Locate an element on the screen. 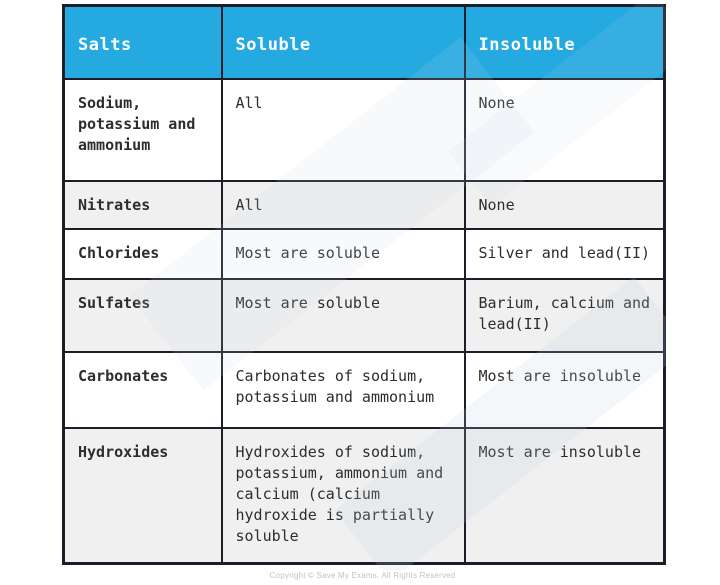  header-cell-insoluble: Insoluble is located at coordinates (564, 42).